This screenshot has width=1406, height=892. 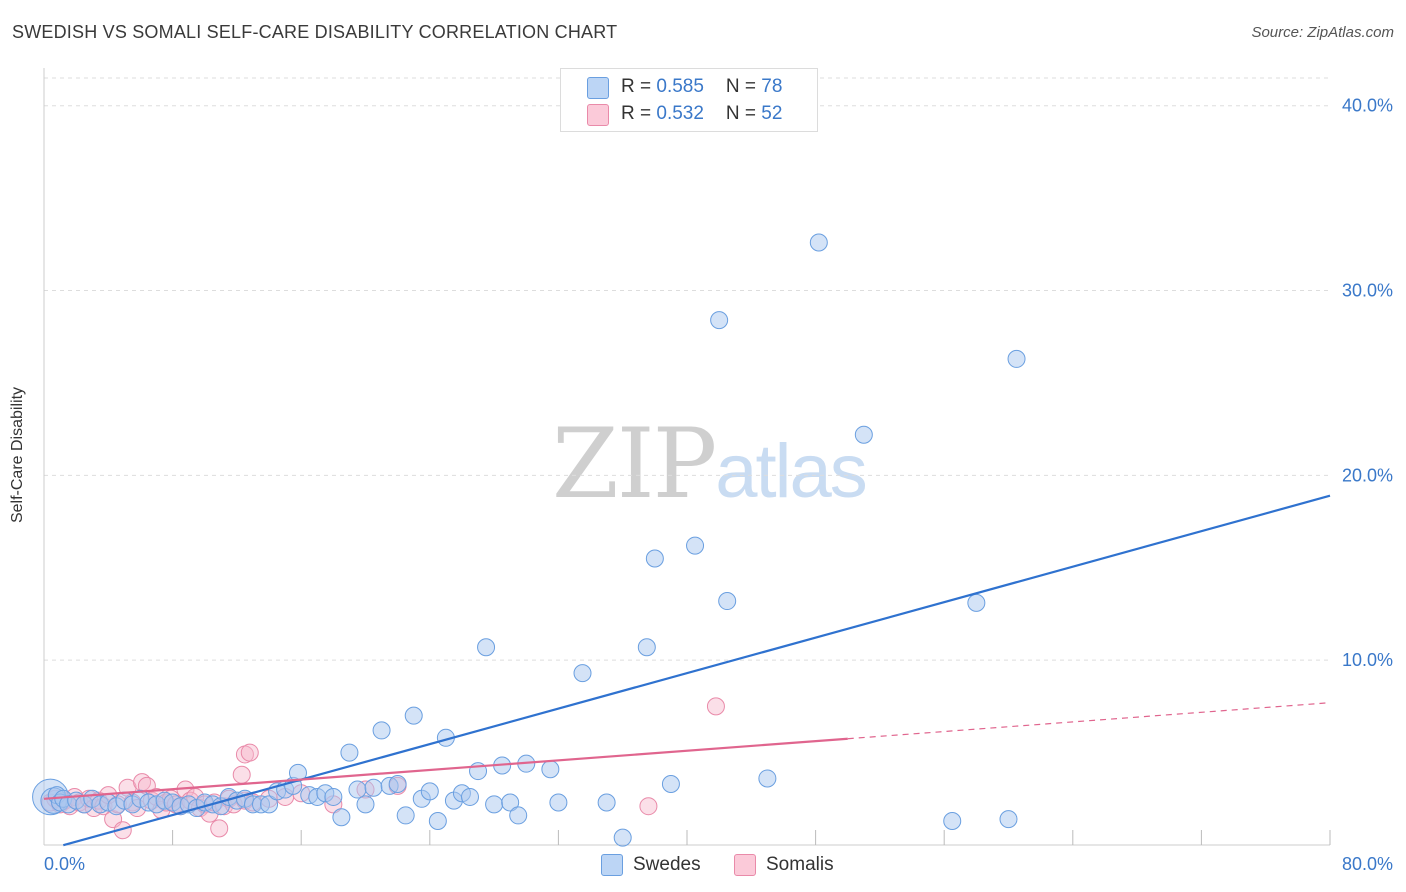 I want to click on somalis-legend-label: Somalis, so click(x=800, y=864).